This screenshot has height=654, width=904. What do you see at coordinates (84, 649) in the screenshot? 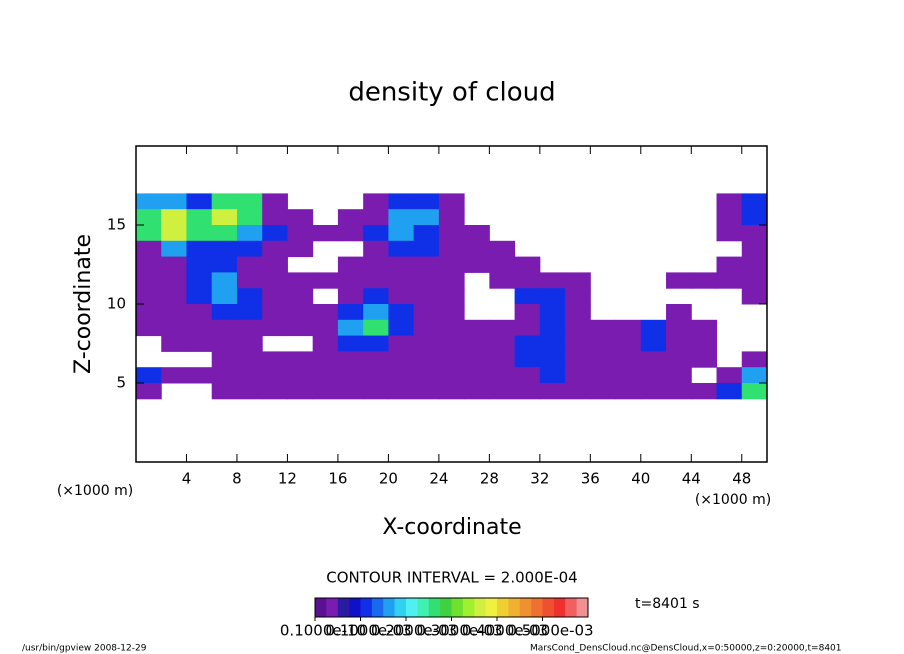
I see `footer-left: /usr/bin/gpview 2008-12-29` at bounding box center [84, 649].